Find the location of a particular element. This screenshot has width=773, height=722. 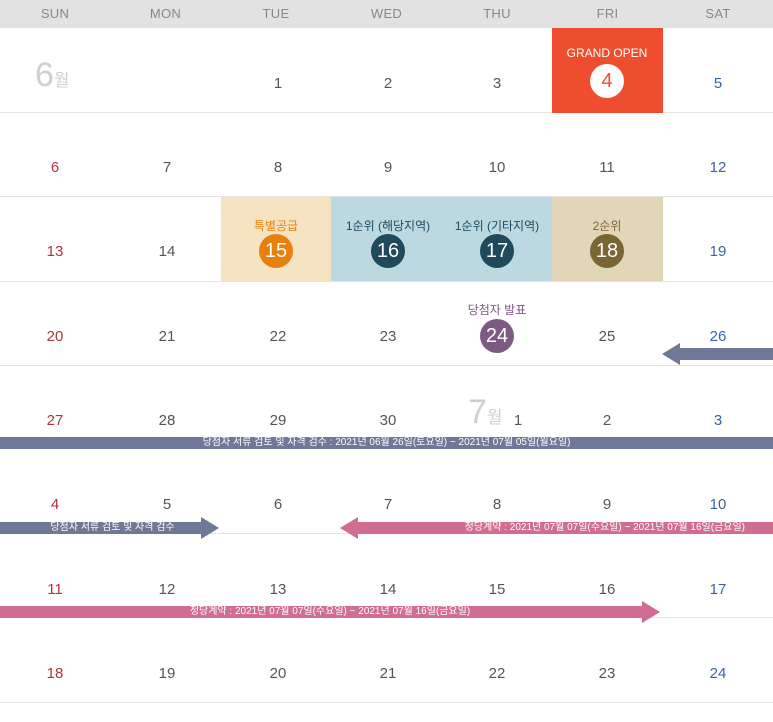

review-period-bar-start is located at coordinates (726, 354).